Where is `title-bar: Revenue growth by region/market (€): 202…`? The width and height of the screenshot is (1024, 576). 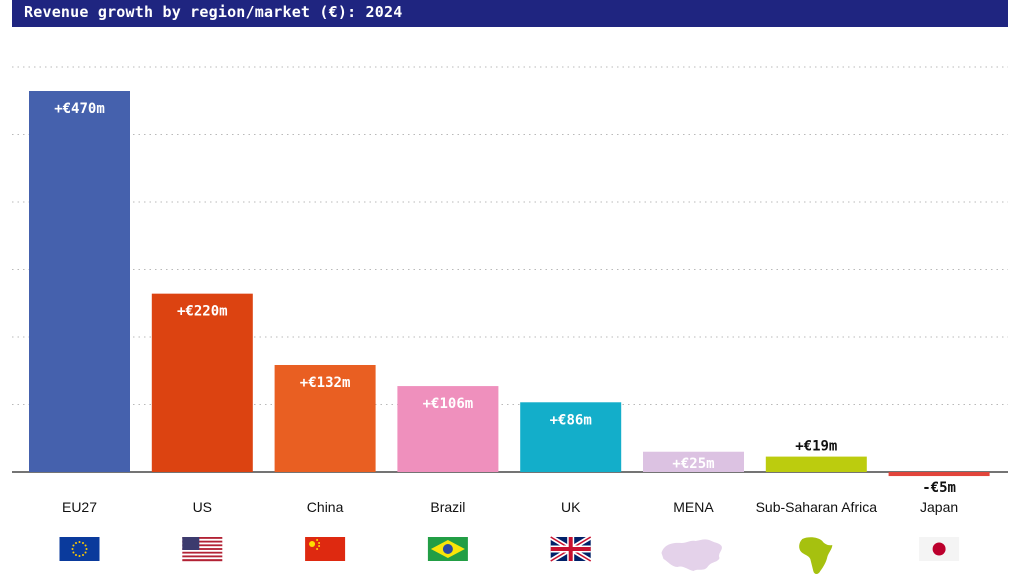 title-bar: Revenue growth by region/market (€): 202… is located at coordinates (510, 13).